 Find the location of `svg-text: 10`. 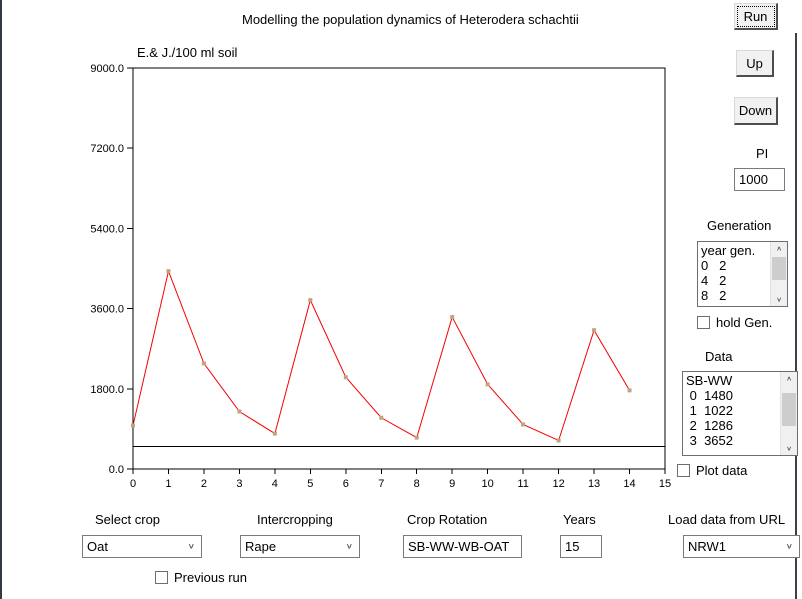

svg-text: 10 is located at coordinates (488, 484).